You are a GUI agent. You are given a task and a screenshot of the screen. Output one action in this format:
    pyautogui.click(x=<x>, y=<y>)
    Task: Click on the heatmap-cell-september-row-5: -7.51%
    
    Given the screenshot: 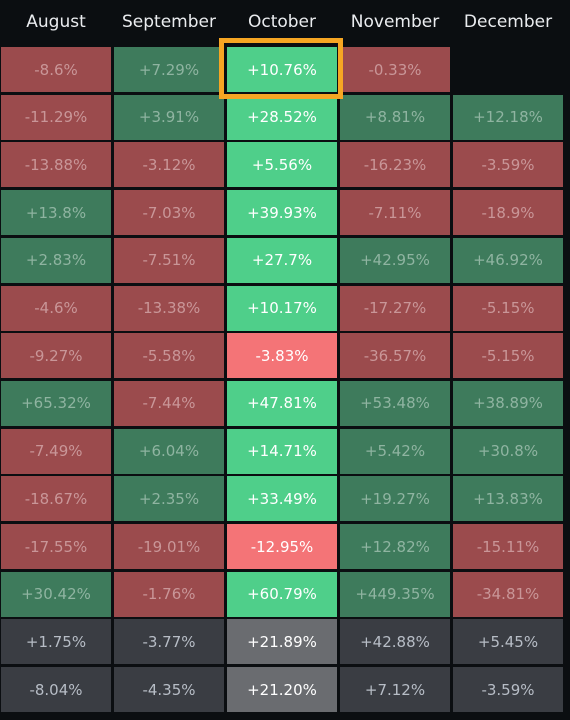 What is the action you would take?
    pyautogui.click(x=169, y=260)
    